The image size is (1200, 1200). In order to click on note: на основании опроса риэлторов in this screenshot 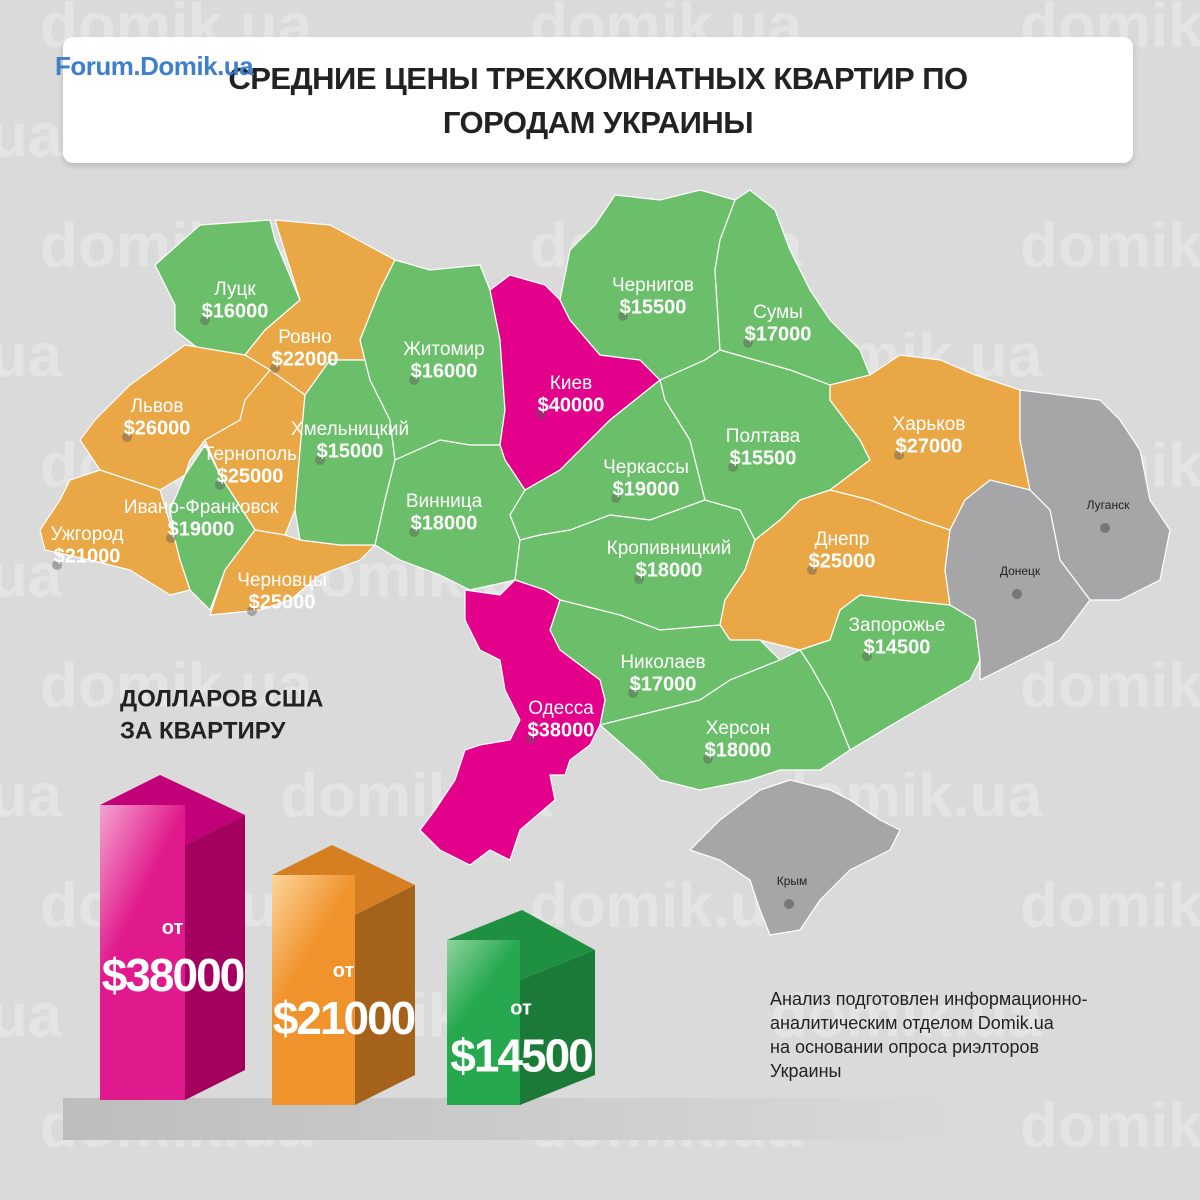, I will do `click(904, 1047)`.